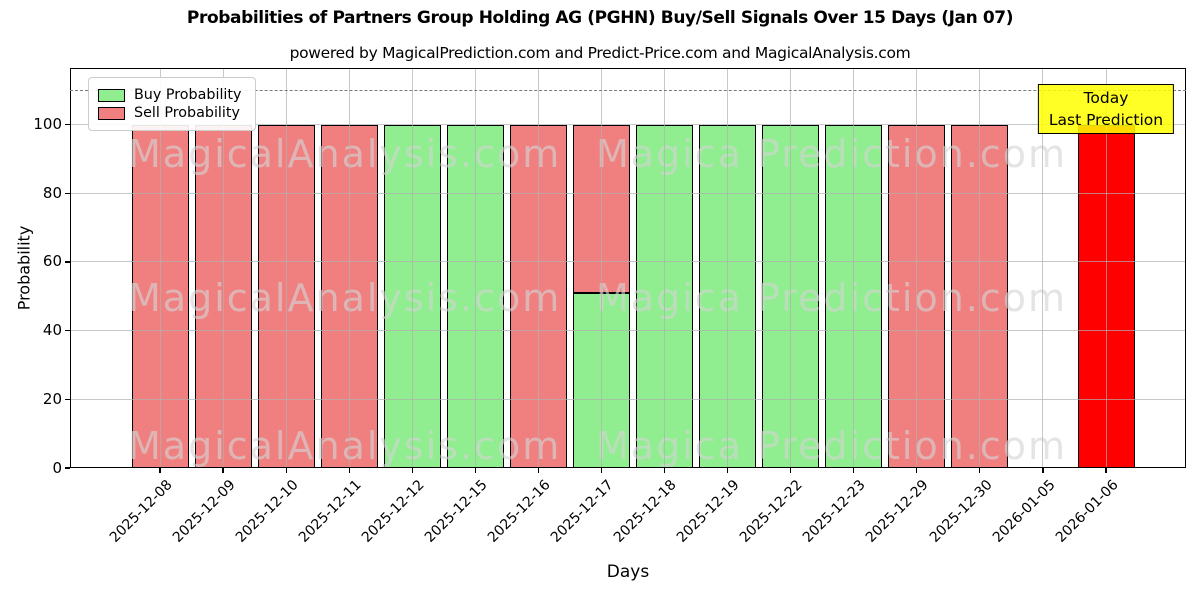 The image size is (1200, 600). What do you see at coordinates (52, 398) in the screenshot?
I see `y-tick-label: 20` at bounding box center [52, 398].